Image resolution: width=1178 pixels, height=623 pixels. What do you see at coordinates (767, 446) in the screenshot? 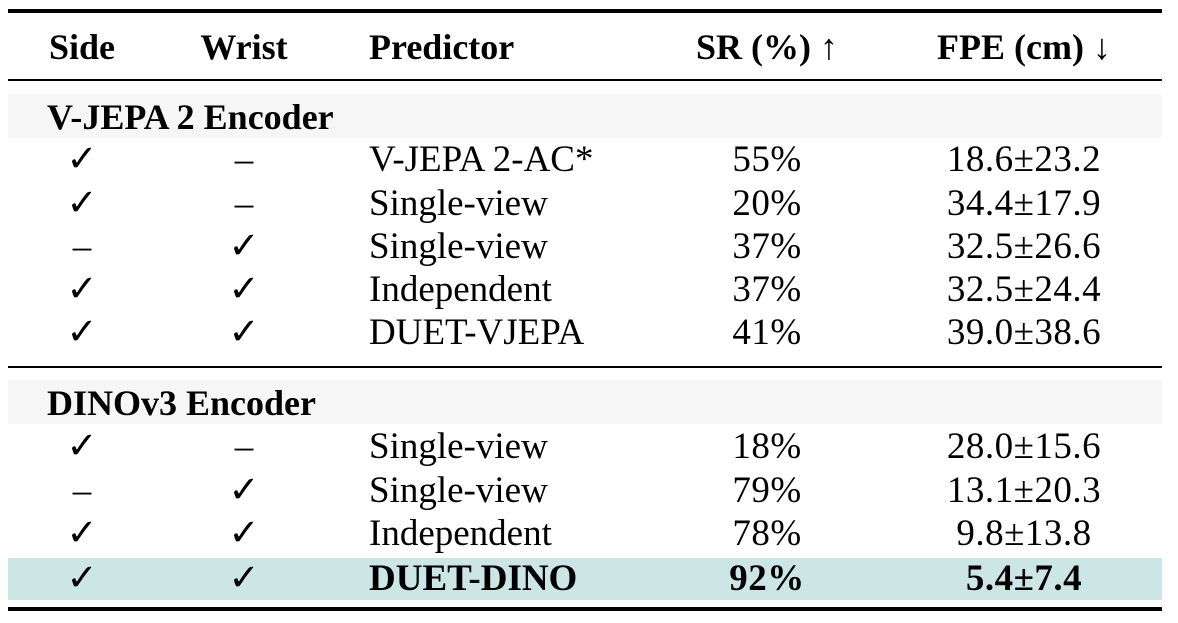
I see `sr-cell: 18%` at bounding box center [767, 446].